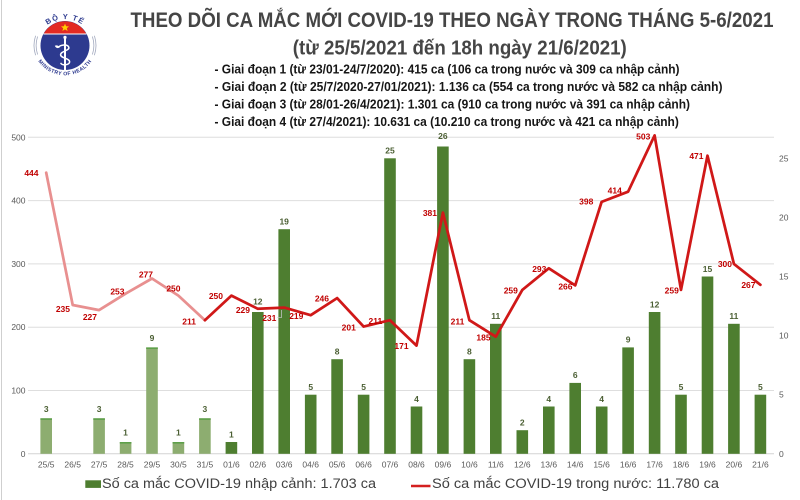 The width and height of the screenshot is (800, 500). What do you see at coordinates (117, 291) in the screenshot?
I see `svg-text: 253` at bounding box center [117, 291].